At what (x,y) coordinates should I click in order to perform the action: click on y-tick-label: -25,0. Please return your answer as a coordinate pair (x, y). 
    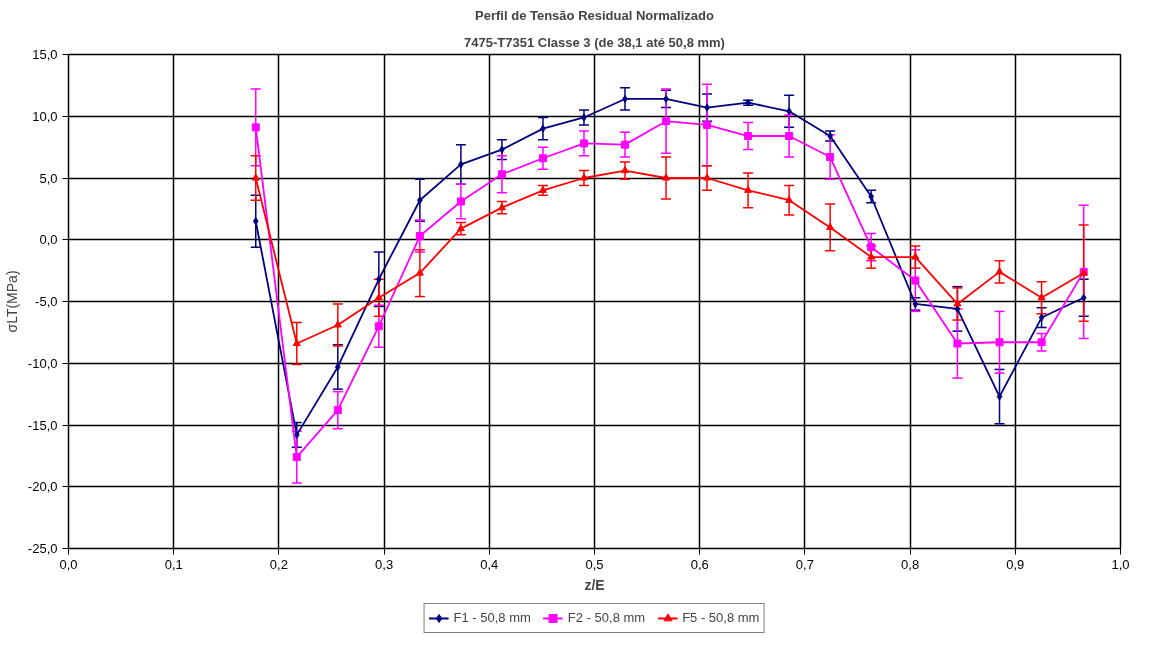
    Looking at the image, I should click on (42, 548).